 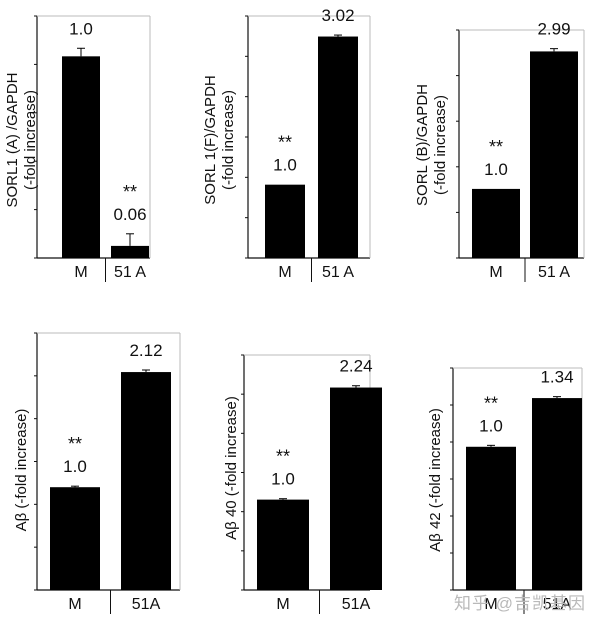 I want to click on data-label: 2.24, so click(x=355, y=366).